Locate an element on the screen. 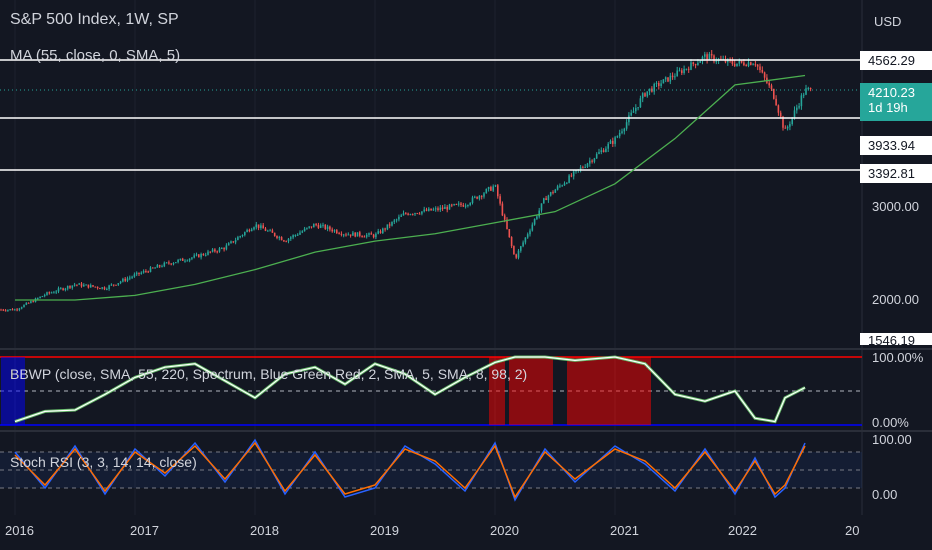  price-tag-4562: 4562.29 is located at coordinates (896, 60).